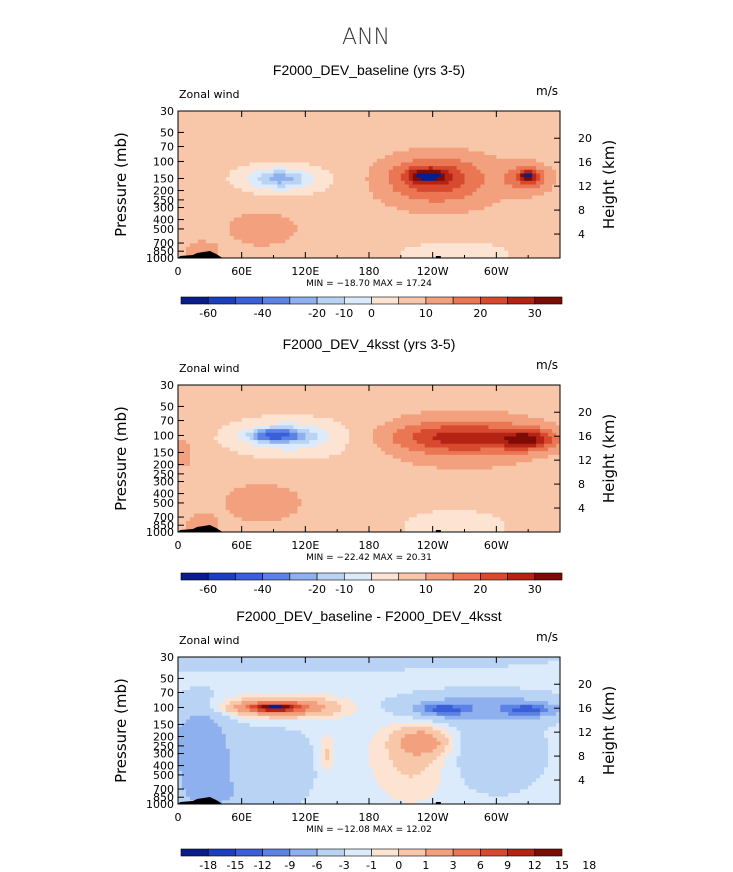 Image resolution: width=733 pixels, height=872 pixels. I want to click on colorbar-box, so click(494, 300).